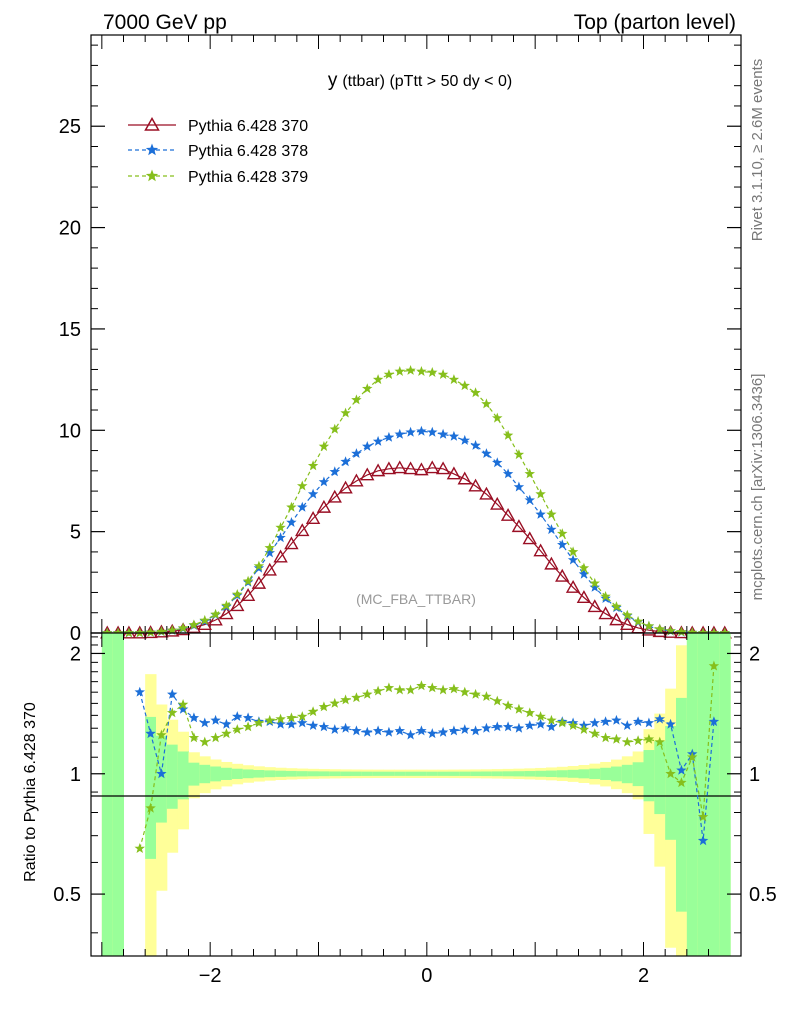  What do you see at coordinates (70, 229) in the screenshot?
I see `main-ytick-label: 20` at bounding box center [70, 229].